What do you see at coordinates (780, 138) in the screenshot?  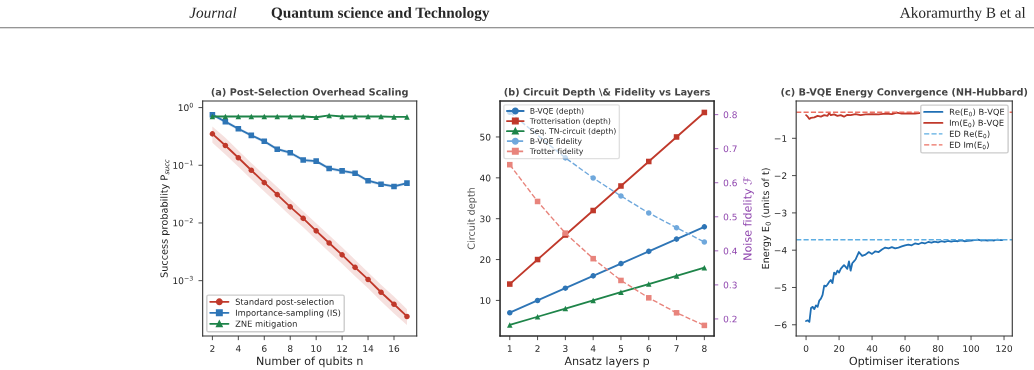 I see `y-tick-label: −1` at bounding box center [780, 138].